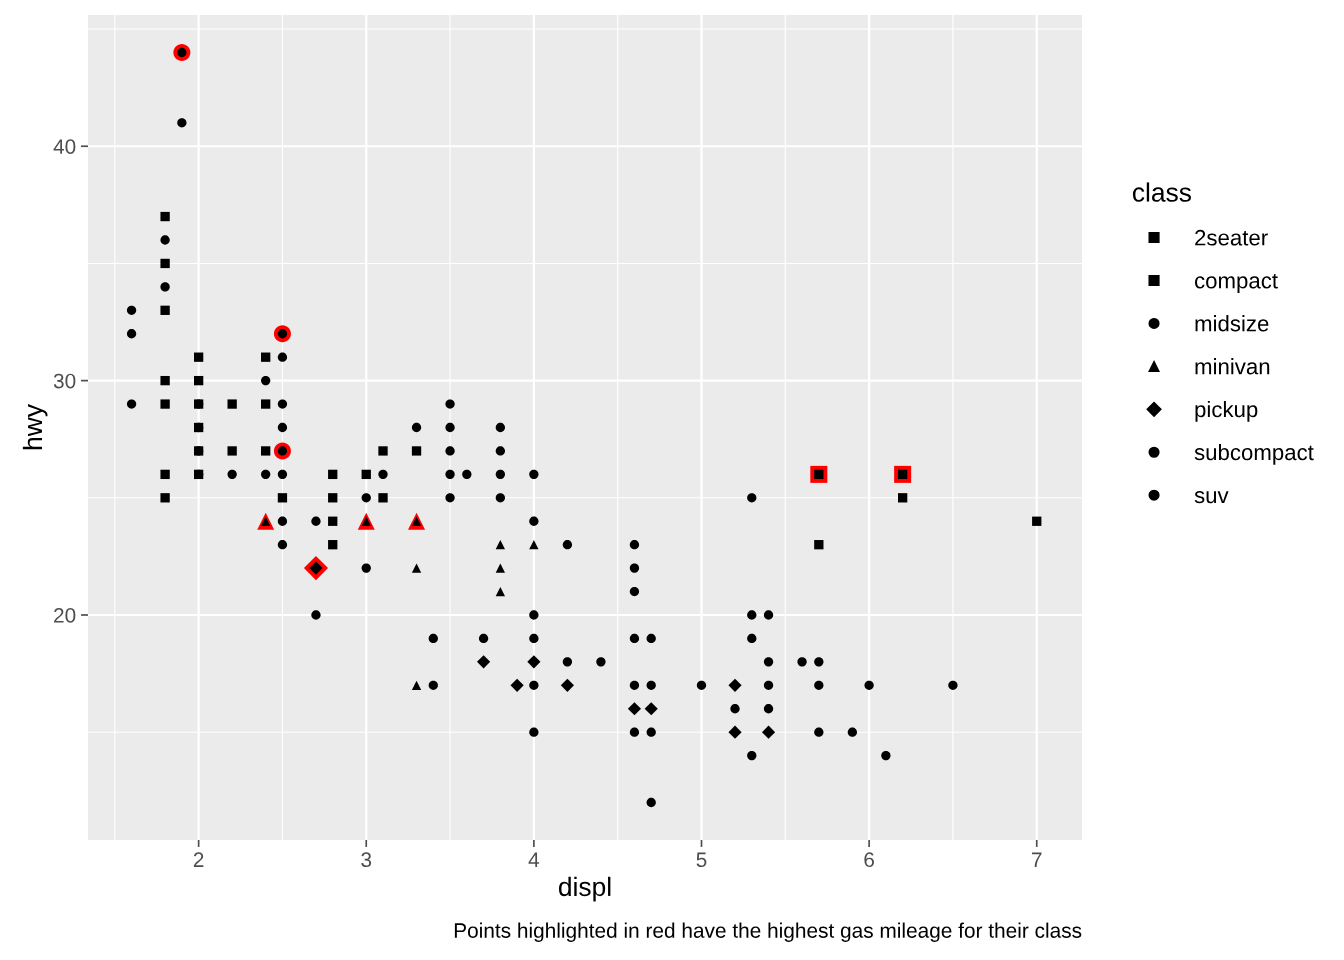 Image resolution: width=1344 pixels, height=960 pixels. I want to click on legend-label: 2seater, so click(1231, 237).